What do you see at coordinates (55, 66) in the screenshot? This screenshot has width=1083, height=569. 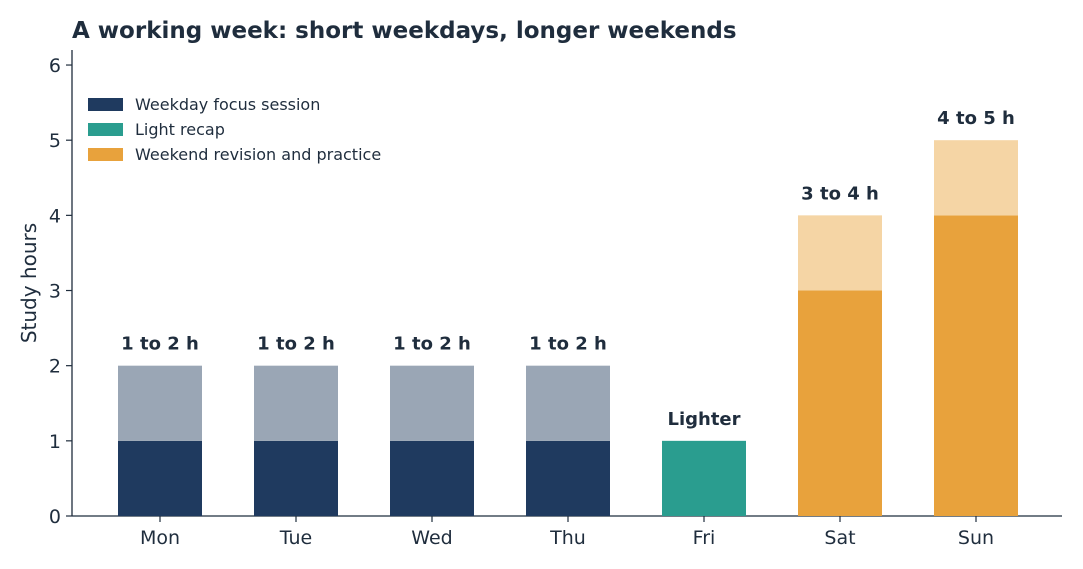 I see `y-tick-label: 6` at bounding box center [55, 66].